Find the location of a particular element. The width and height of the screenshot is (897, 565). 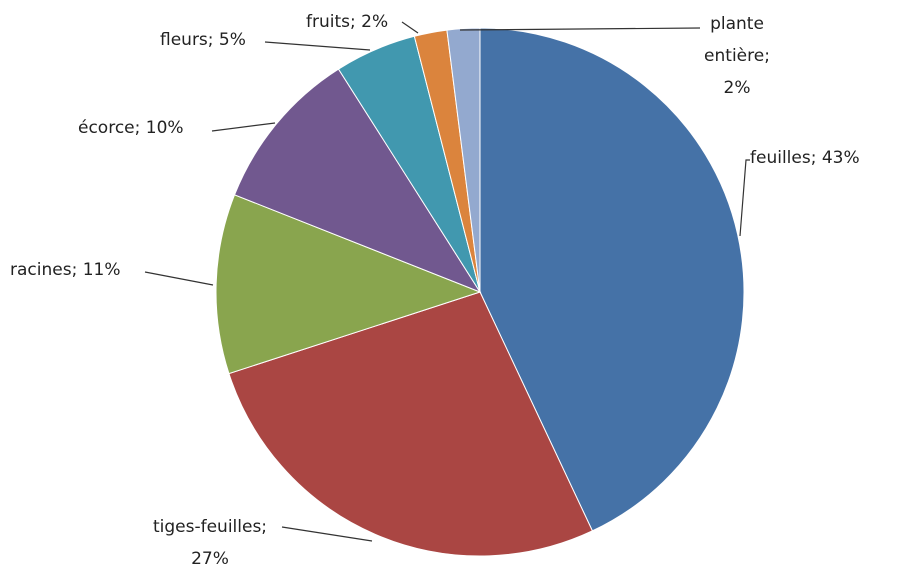

data-label: plante entière; 2% is located at coordinates (737, 56).